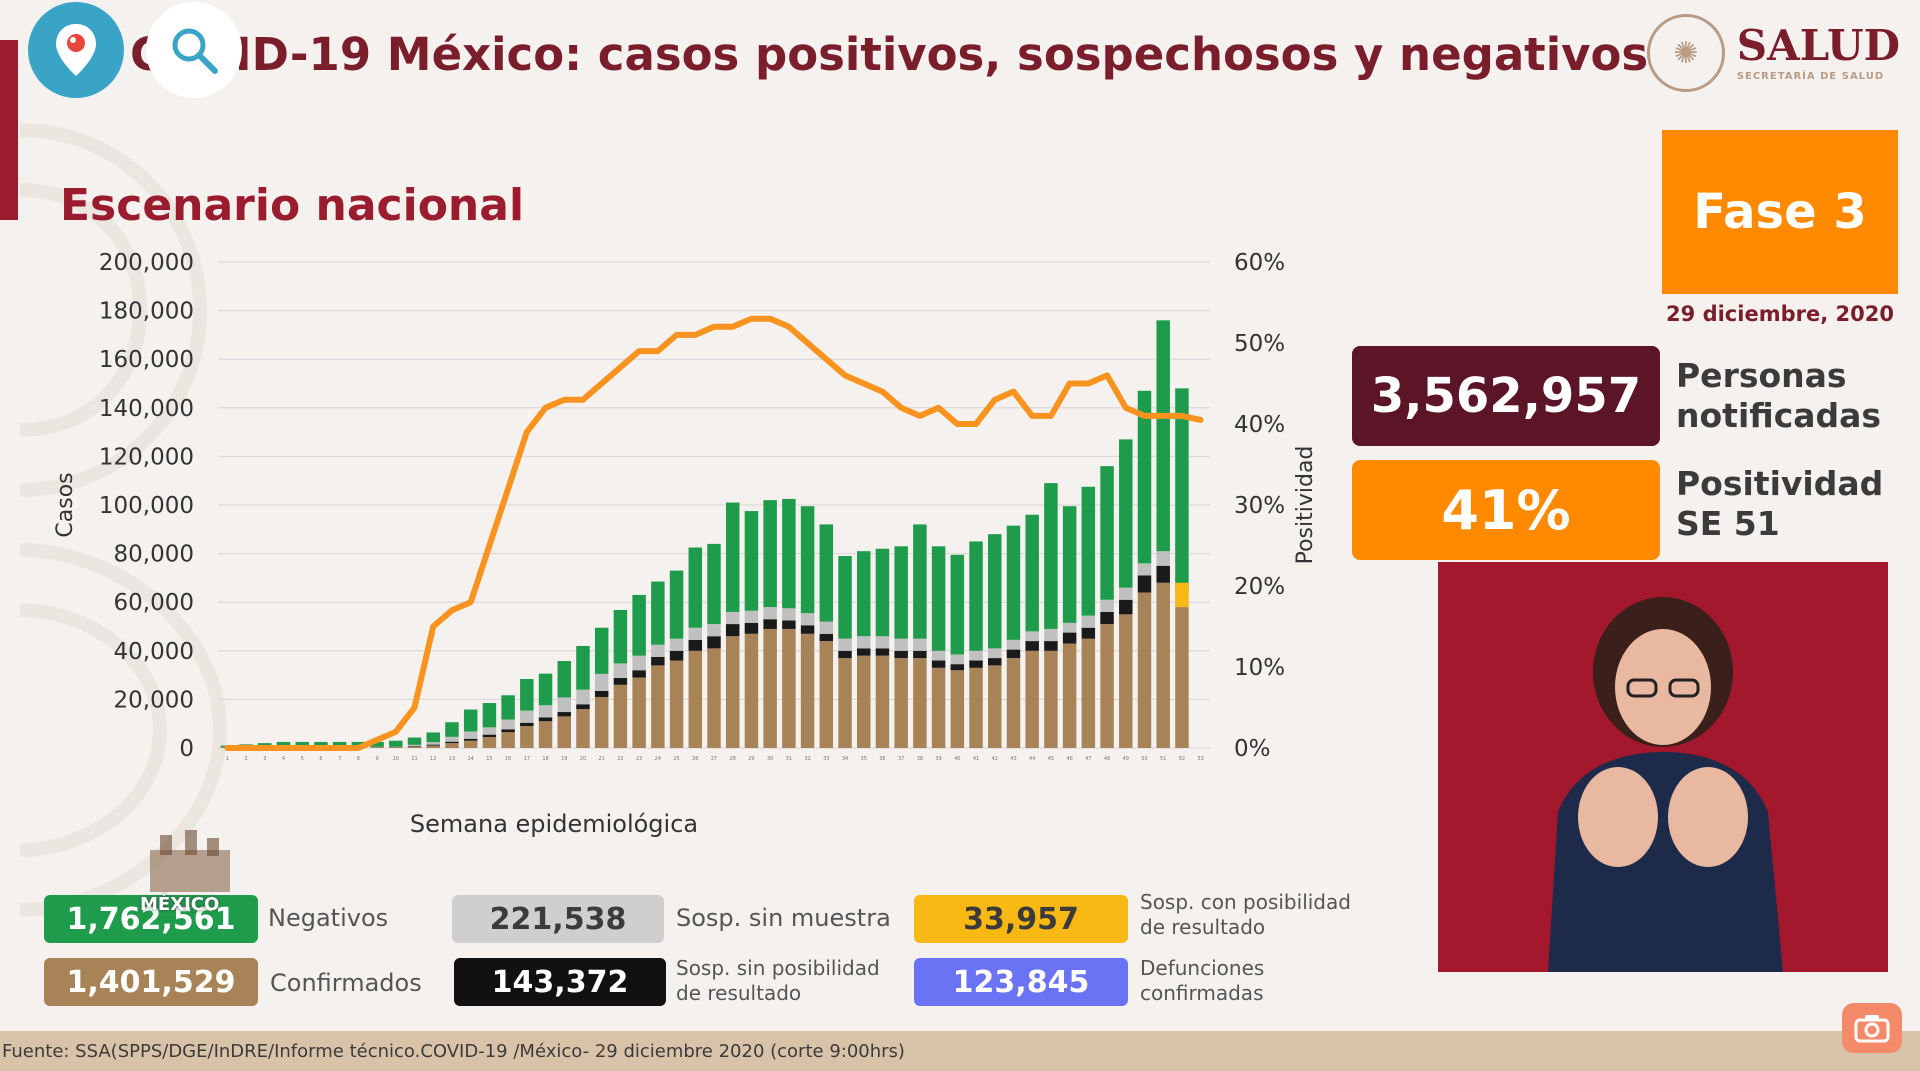  What do you see at coordinates (1259, 587) in the screenshot?
I see `y2-tick-label: 20%` at bounding box center [1259, 587].